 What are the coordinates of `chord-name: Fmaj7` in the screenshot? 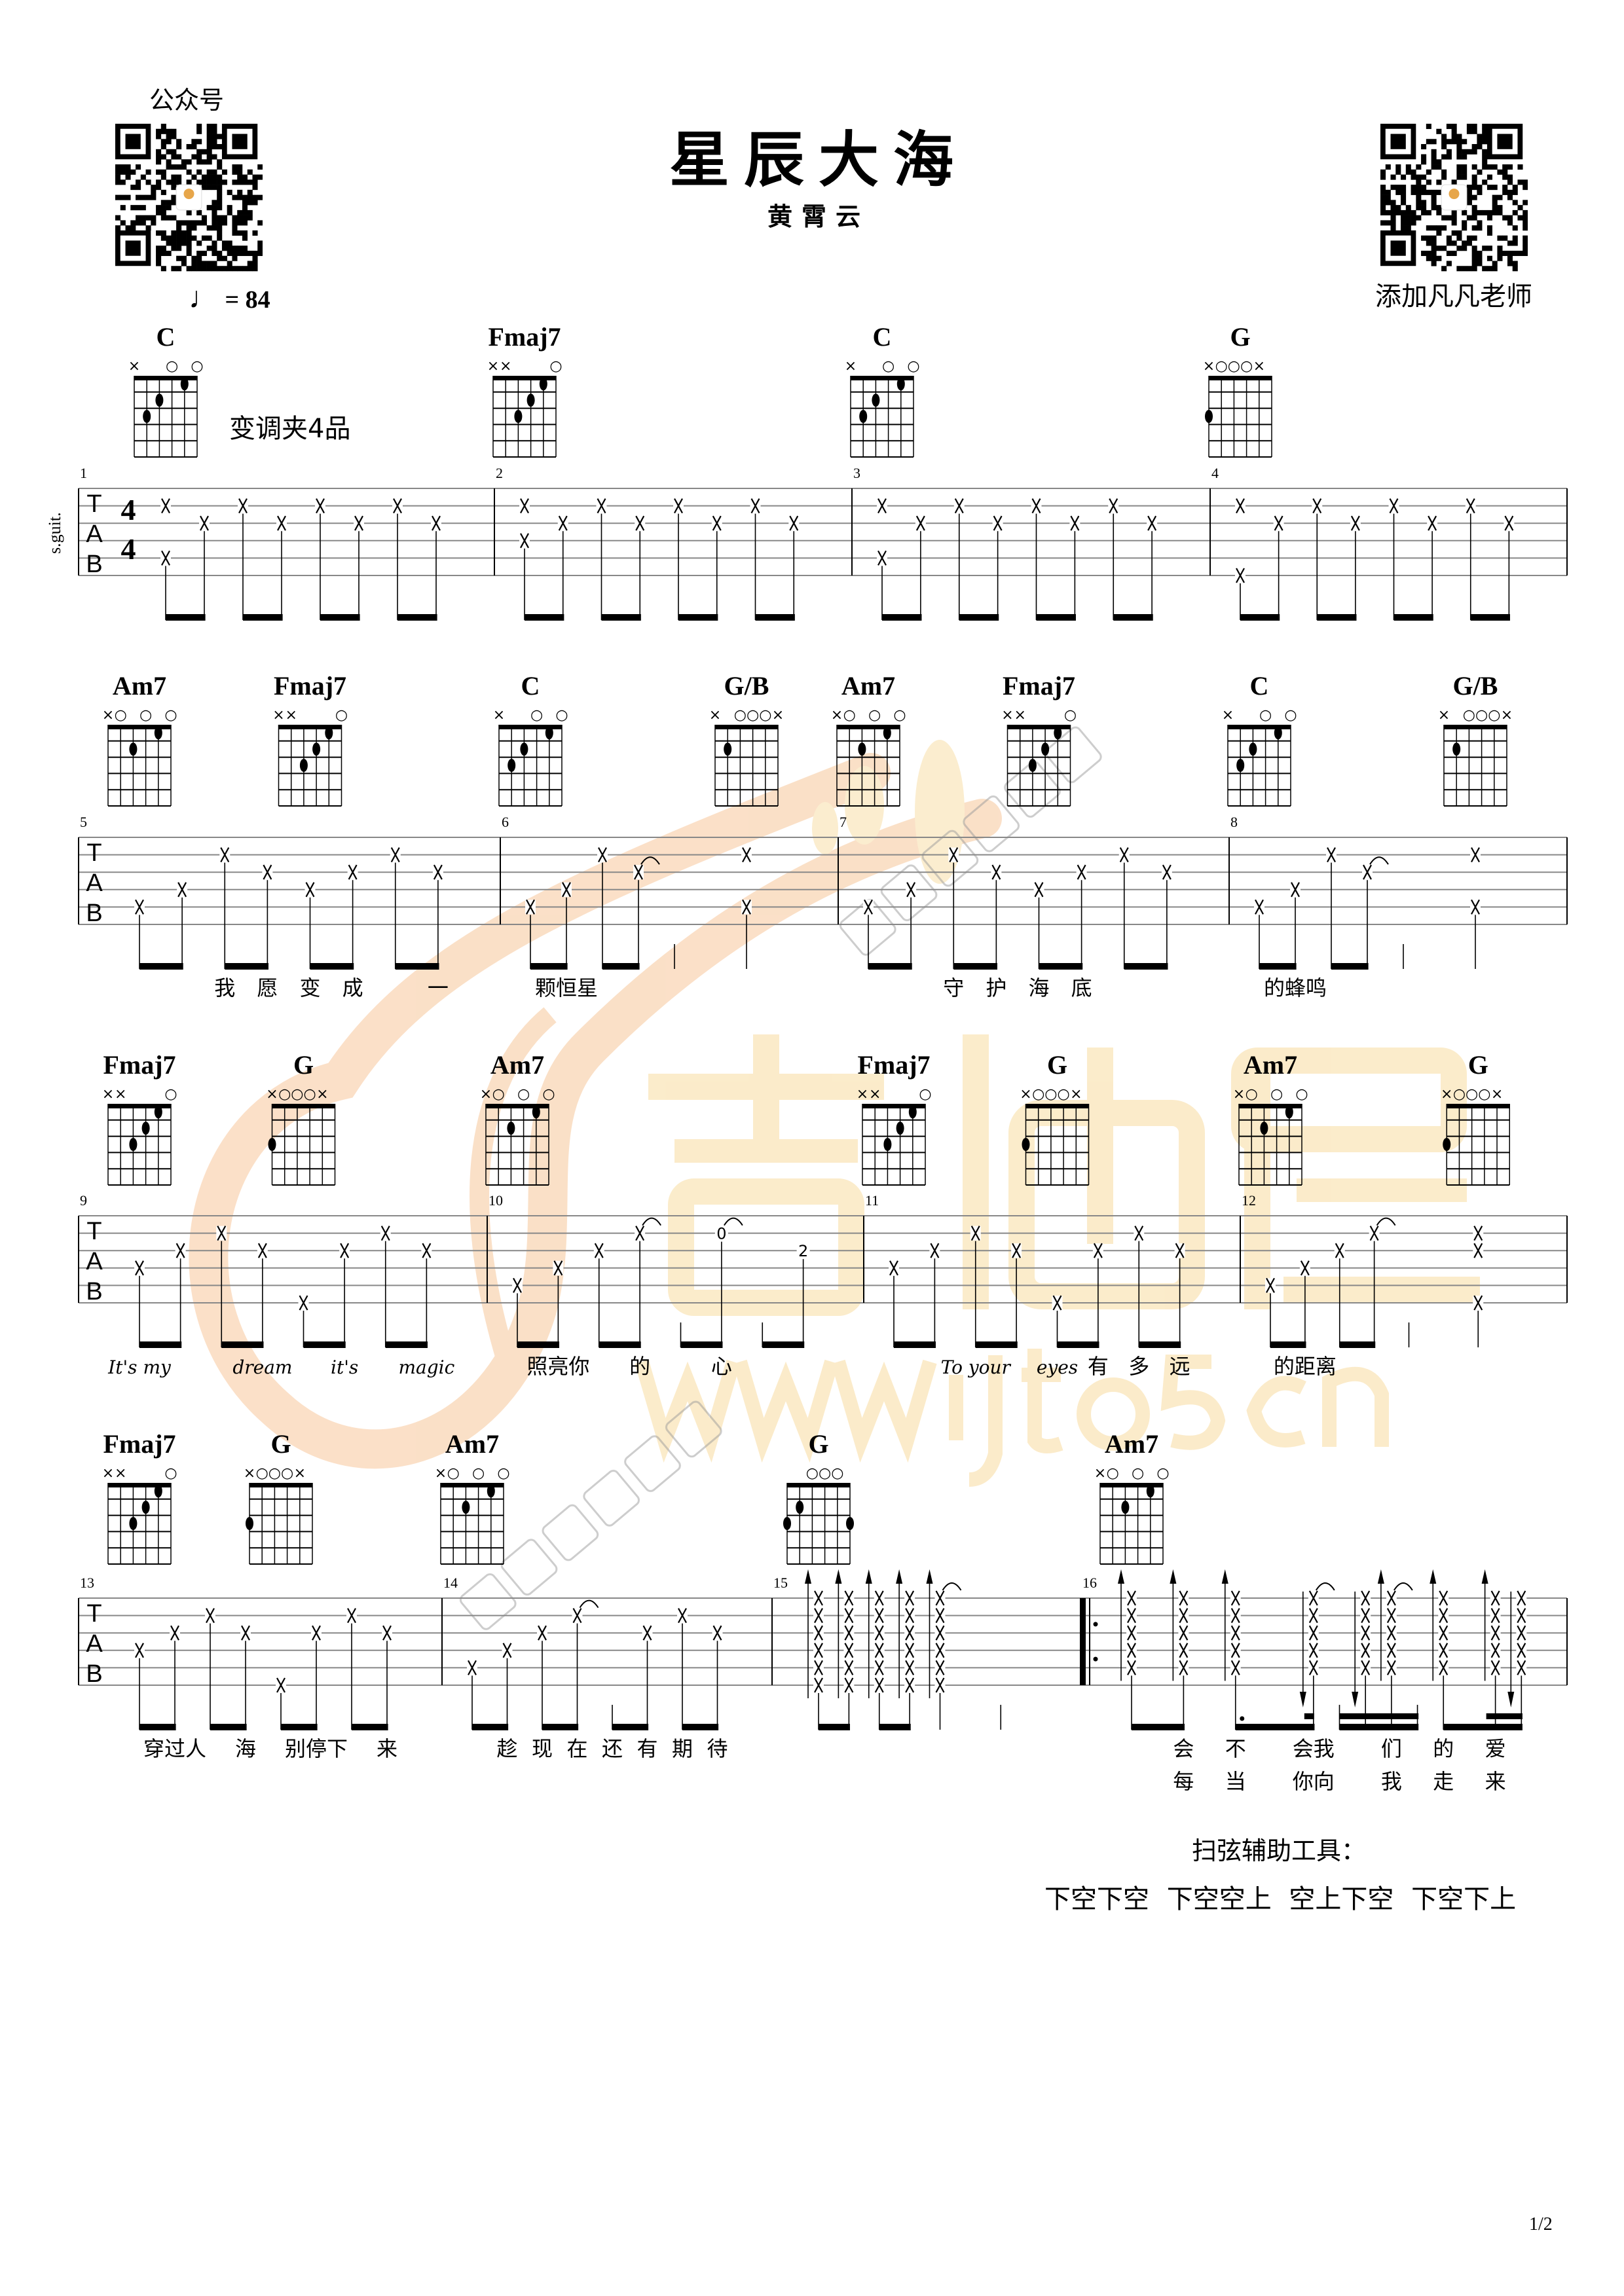 It's located at (139, 1444).